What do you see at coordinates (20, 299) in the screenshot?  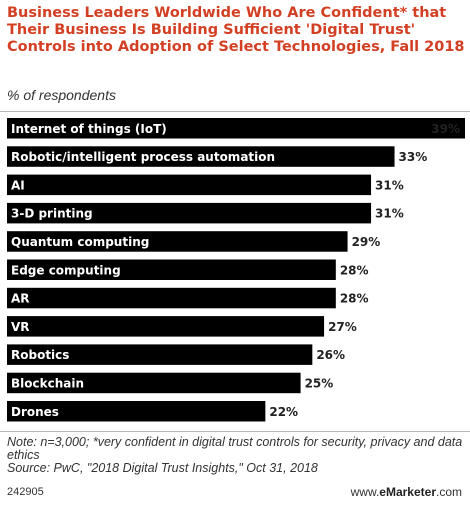 I see `category-label-6: AR` at bounding box center [20, 299].